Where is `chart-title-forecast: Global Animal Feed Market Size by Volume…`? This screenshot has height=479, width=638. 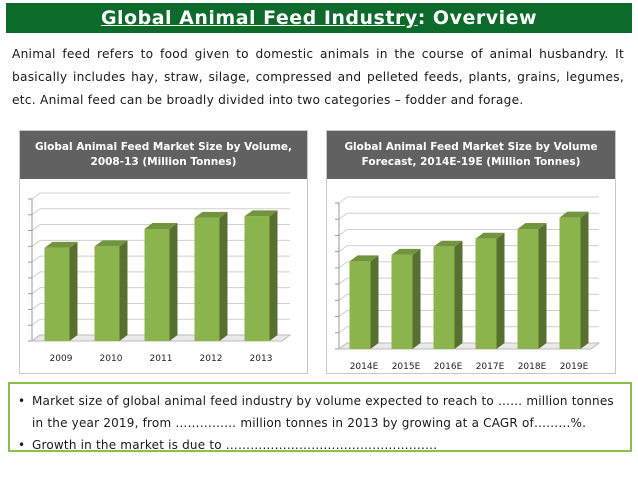
chart-title-forecast: Global Animal Feed Market Size by Volume… is located at coordinates (471, 155).